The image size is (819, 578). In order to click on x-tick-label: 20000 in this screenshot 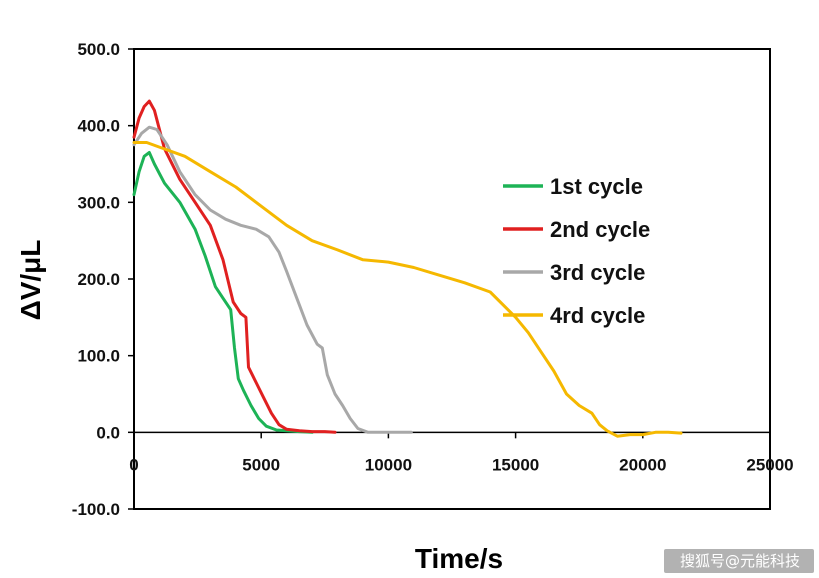, I will do `click(642, 464)`.